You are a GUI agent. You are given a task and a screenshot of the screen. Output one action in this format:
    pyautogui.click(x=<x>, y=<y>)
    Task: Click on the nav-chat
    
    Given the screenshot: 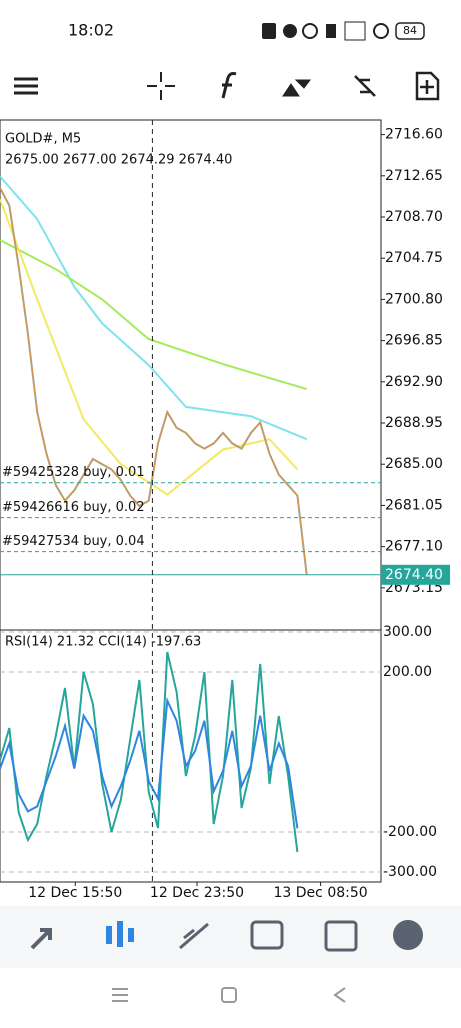 What is the action you would take?
    pyautogui.click(x=408, y=935)
    